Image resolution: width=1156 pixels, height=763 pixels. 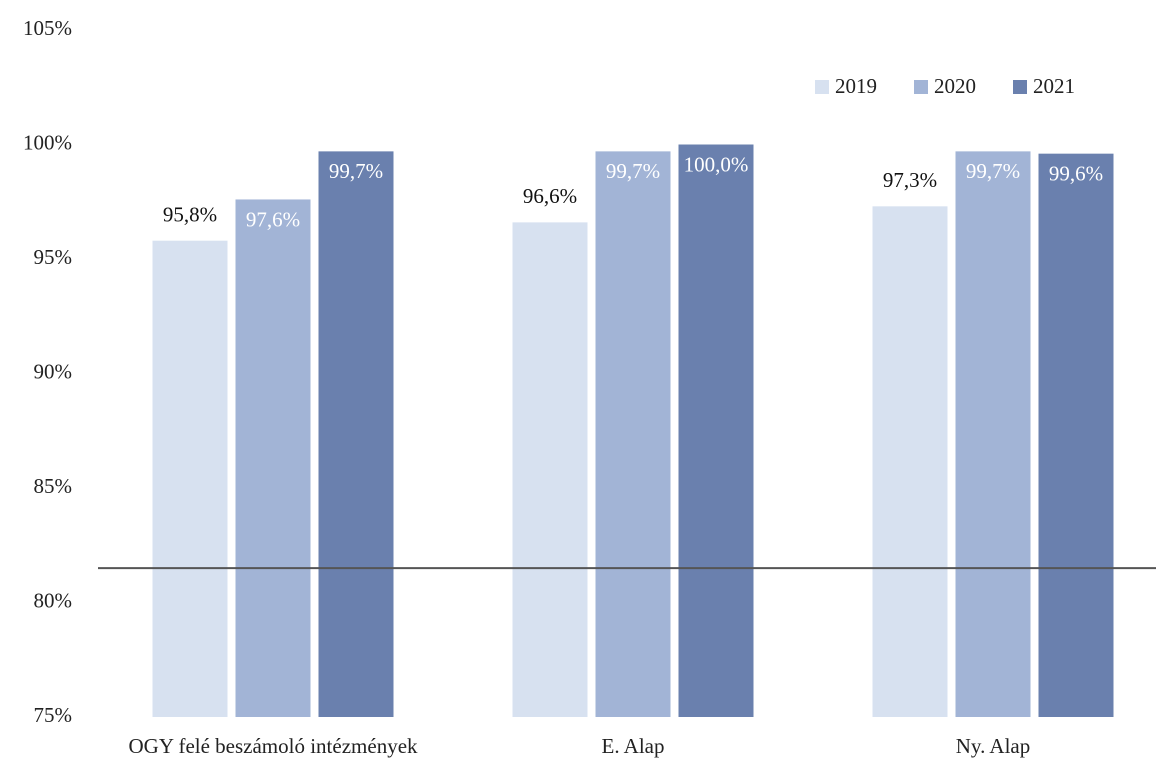 What do you see at coordinates (1054, 86) in the screenshot?
I see `legend-label: 2021` at bounding box center [1054, 86].